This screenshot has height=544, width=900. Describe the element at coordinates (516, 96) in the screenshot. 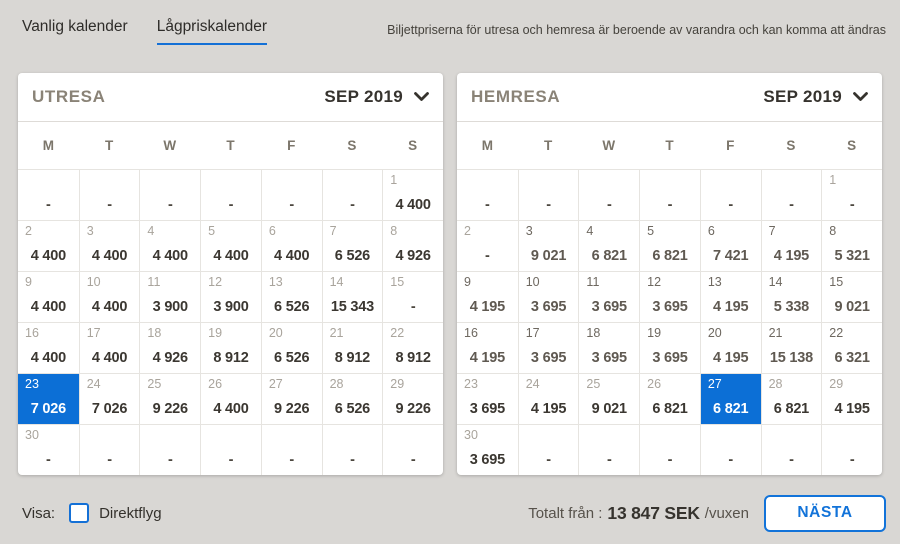

I see `return-title: HEMRESA` at that location.